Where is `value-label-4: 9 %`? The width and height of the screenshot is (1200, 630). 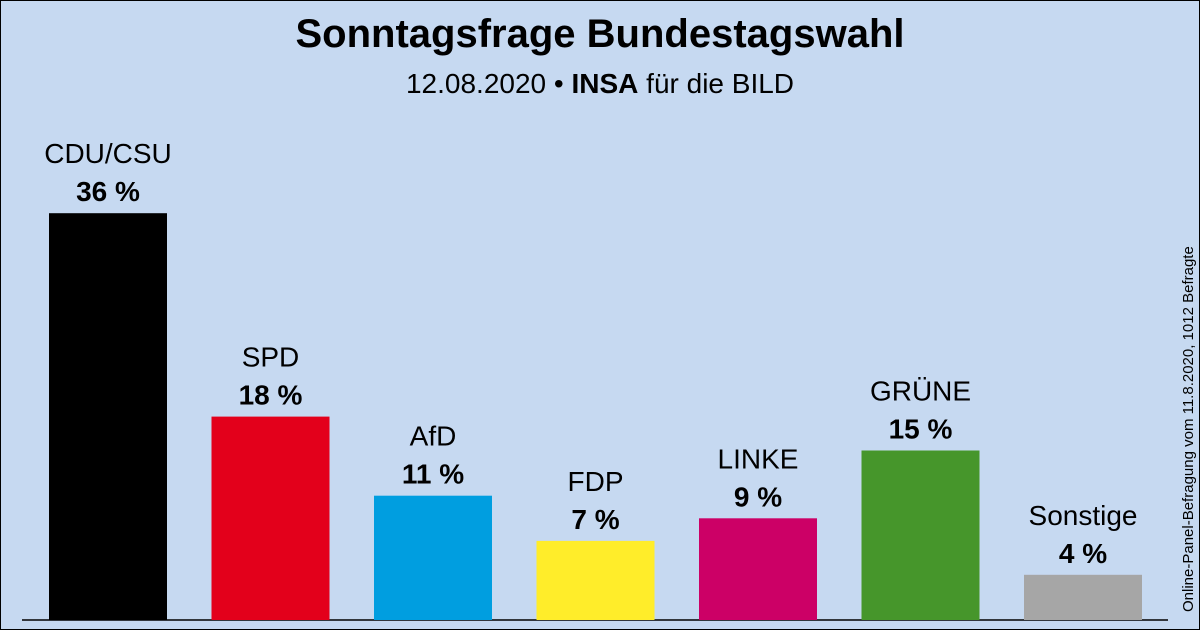
value-label-4: 9 % is located at coordinates (758, 496).